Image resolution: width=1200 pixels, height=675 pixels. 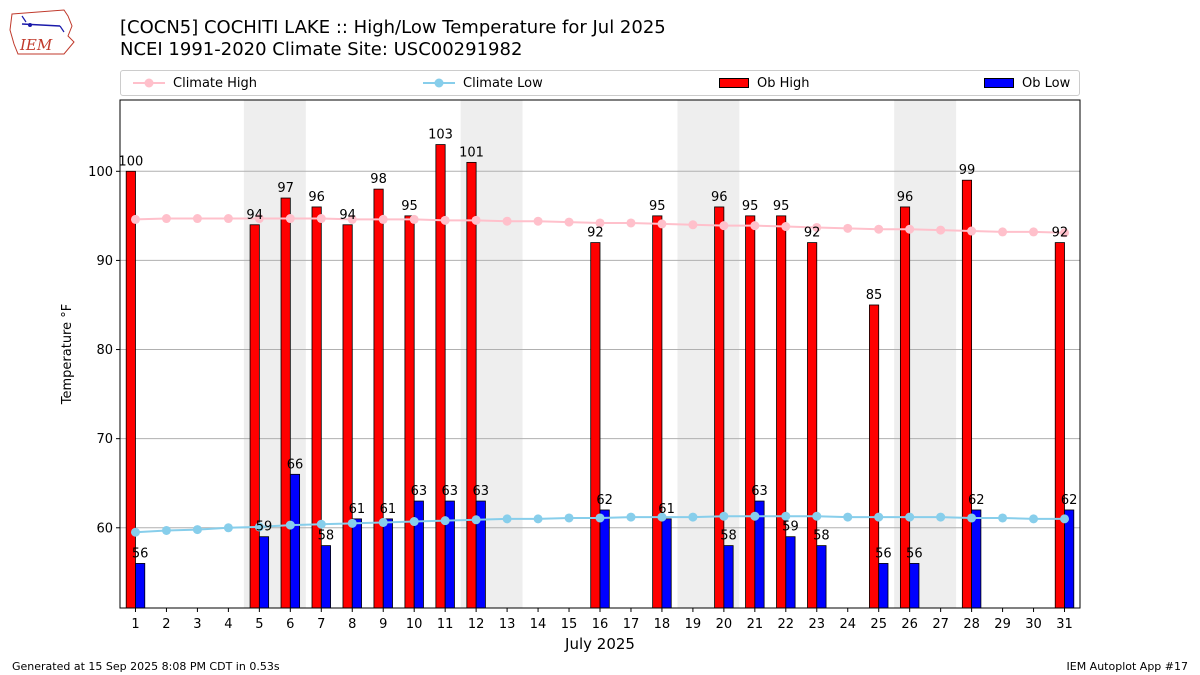 I want to click on legend-climate-high: Climate High, so click(x=195, y=83).